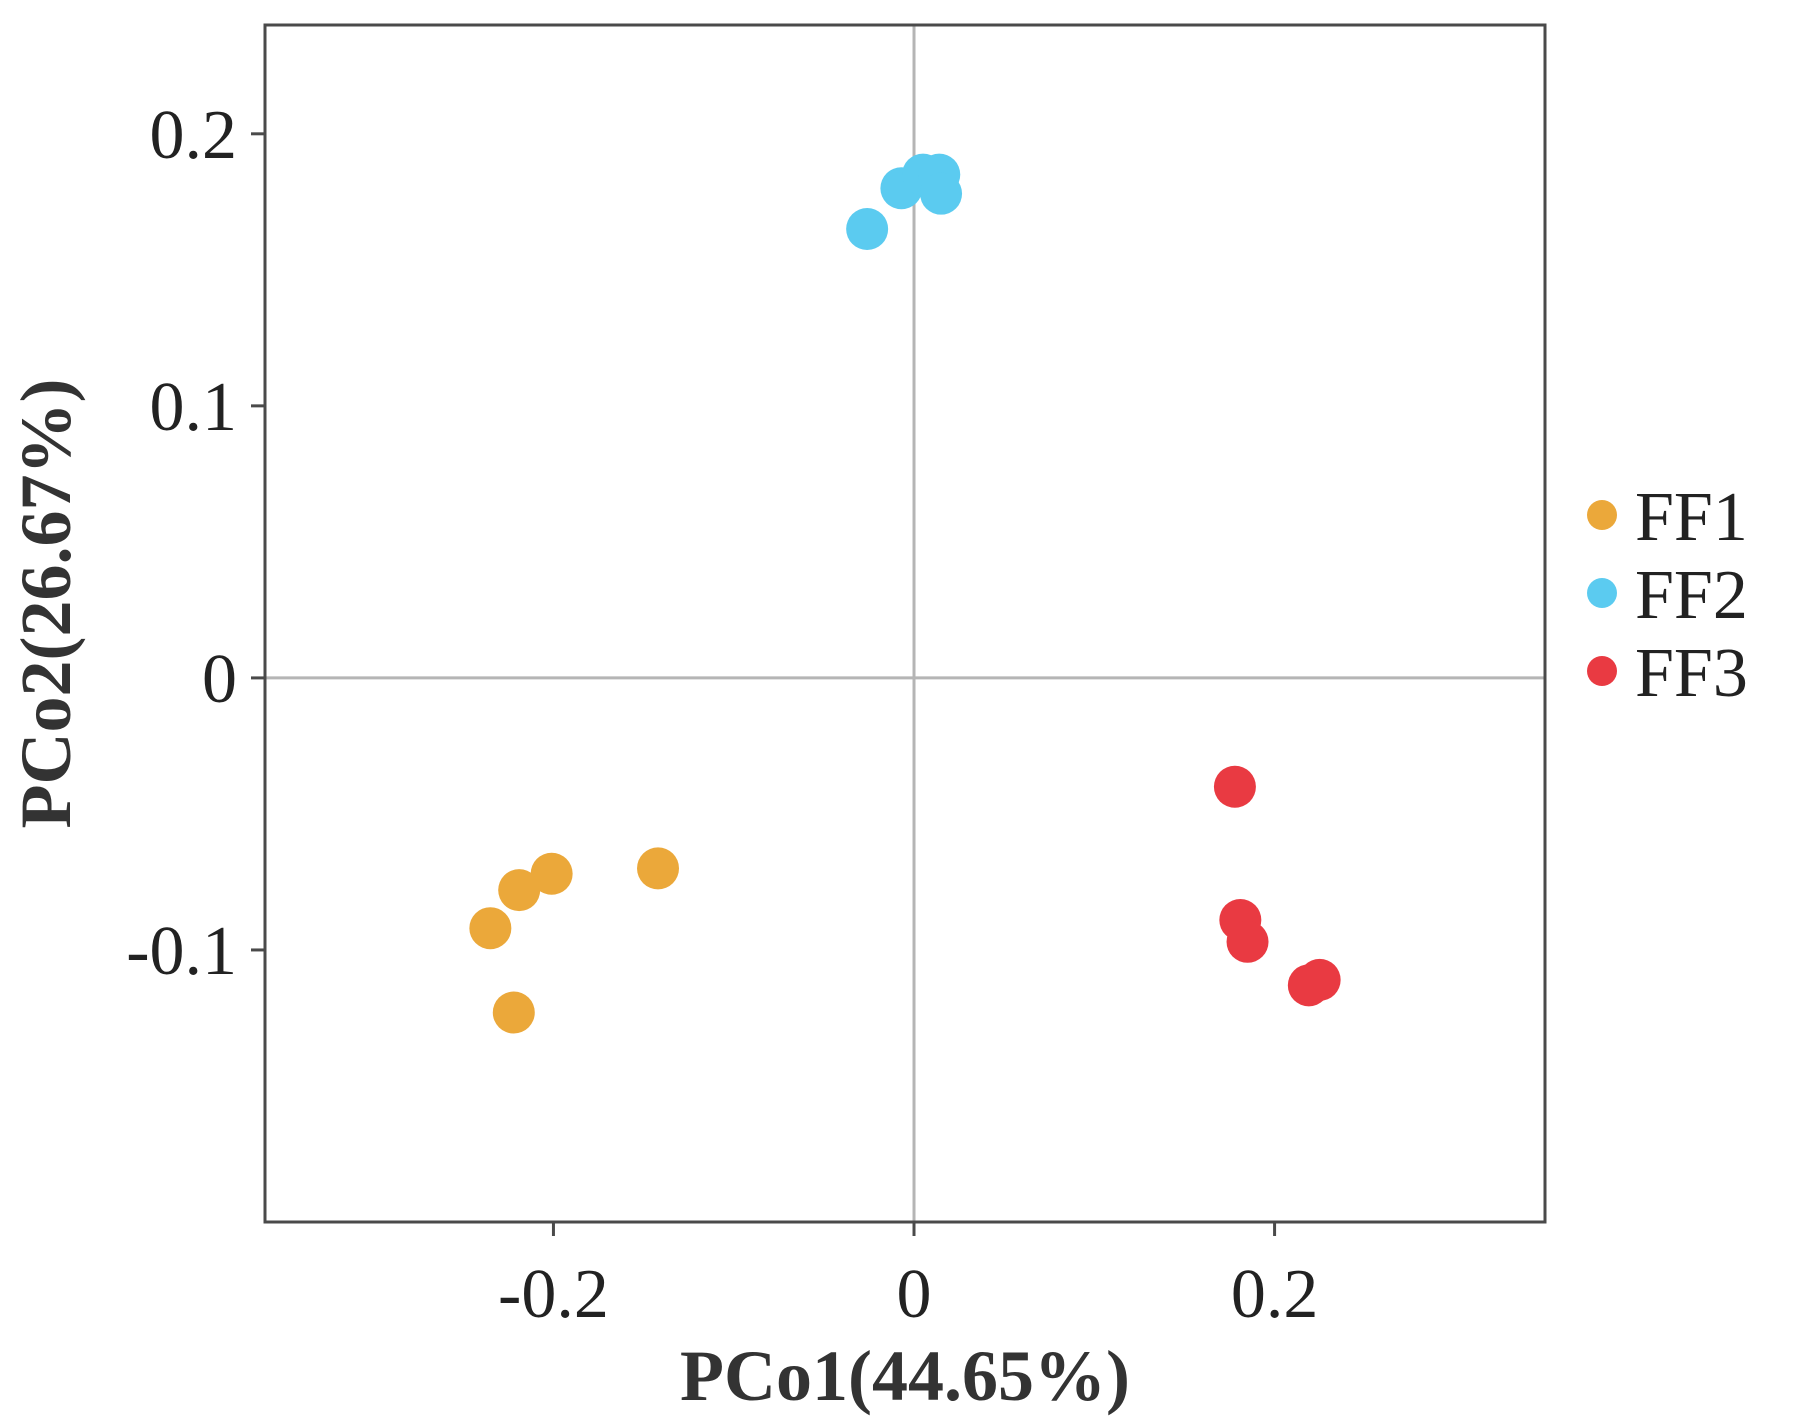 The image size is (1820, 1428). What do you see at coordinates (46, 604) in the screenshot?
I see `y-axis-title: PCo2(26.67%)` at bounding box center [46, 604].